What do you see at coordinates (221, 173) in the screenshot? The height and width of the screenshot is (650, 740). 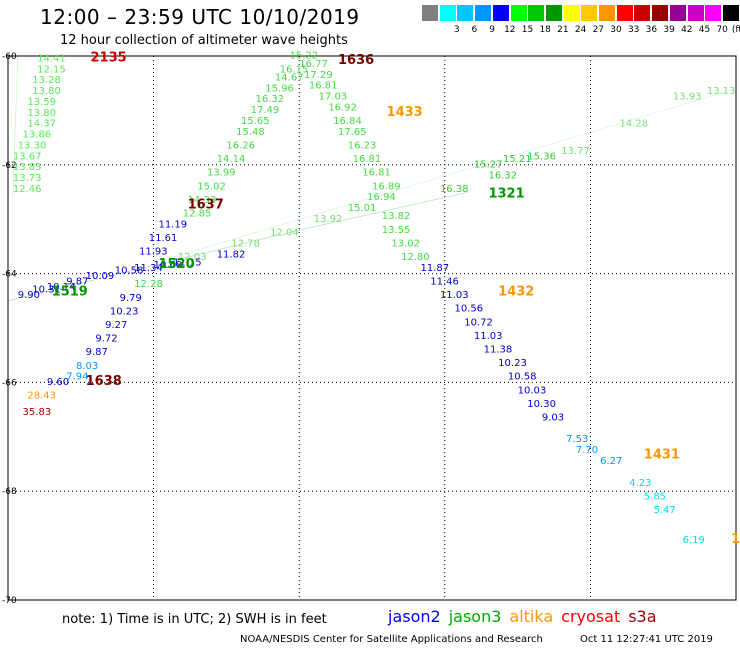 I see `wave-reading: 13.99` at bounding box center [221, 173].